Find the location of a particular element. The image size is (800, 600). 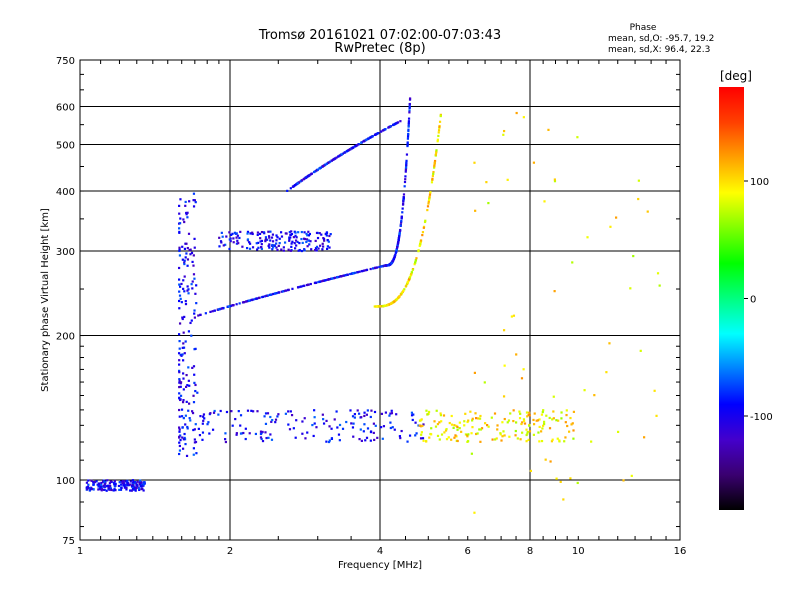

y-tick-label: 300 is located at coordinates (65, 252).